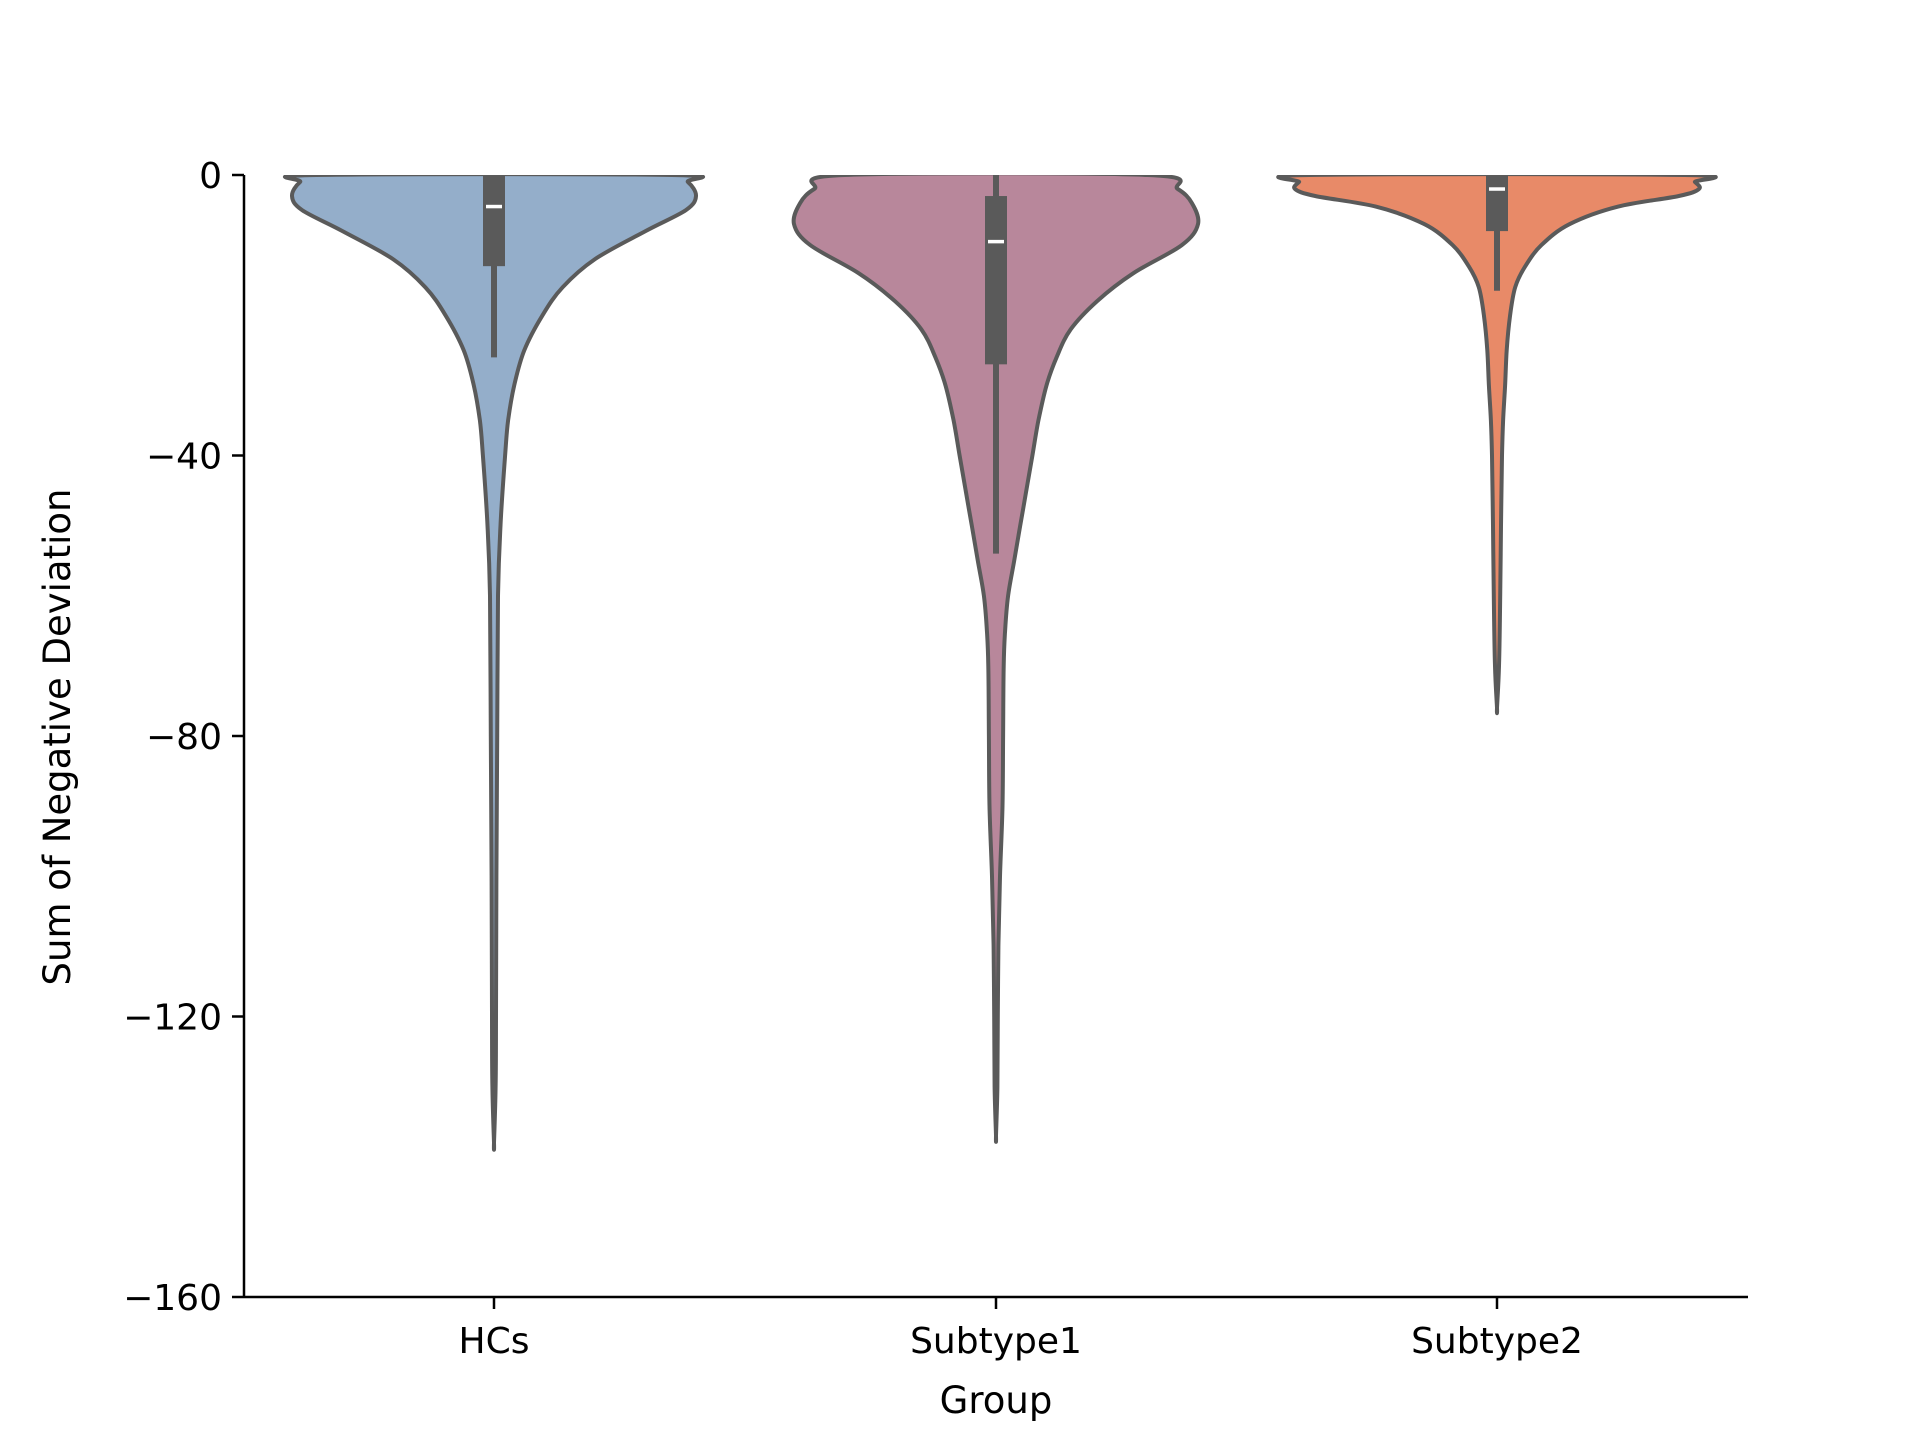 The width and height of the screenshot is (1920, 1440). What do you see at coordinates (996, 1400) in the screenshot?
I see `x-axis-title: Group` at bounding box center [996, 1400].